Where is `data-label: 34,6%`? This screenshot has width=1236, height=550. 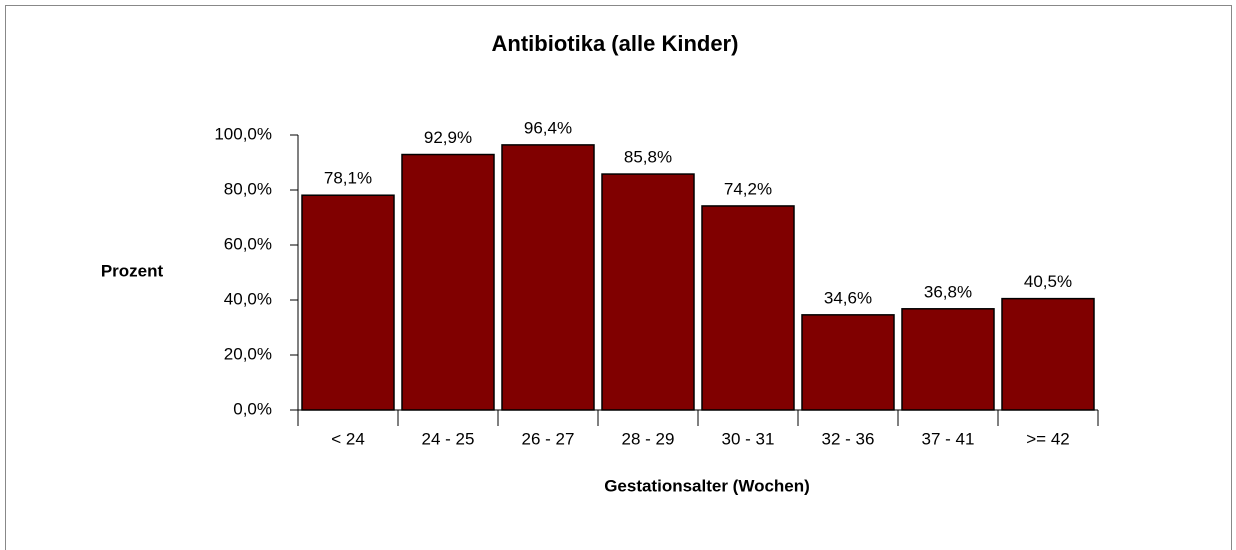 data-label: 34,6% is located at coordinates (848, 297).